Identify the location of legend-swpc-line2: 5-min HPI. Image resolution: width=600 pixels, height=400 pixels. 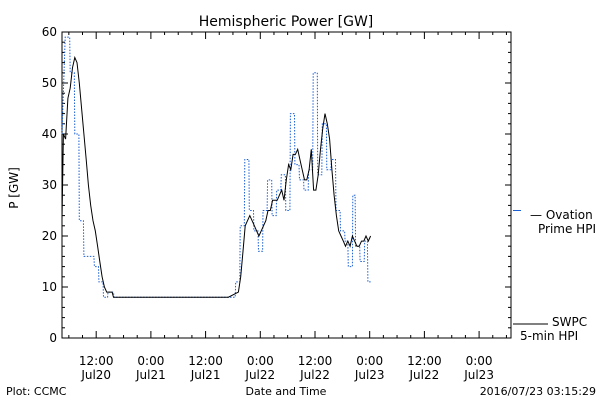
(549, 336).